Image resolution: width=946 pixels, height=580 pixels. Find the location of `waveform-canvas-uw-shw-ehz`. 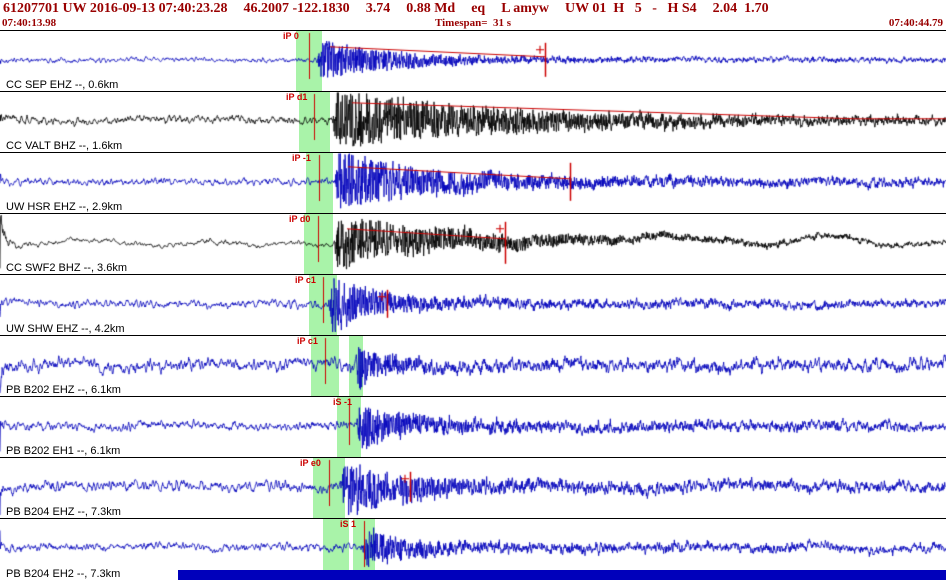

waveform-canvas-uw-shw-ehz is located at coordinates (473, 305).